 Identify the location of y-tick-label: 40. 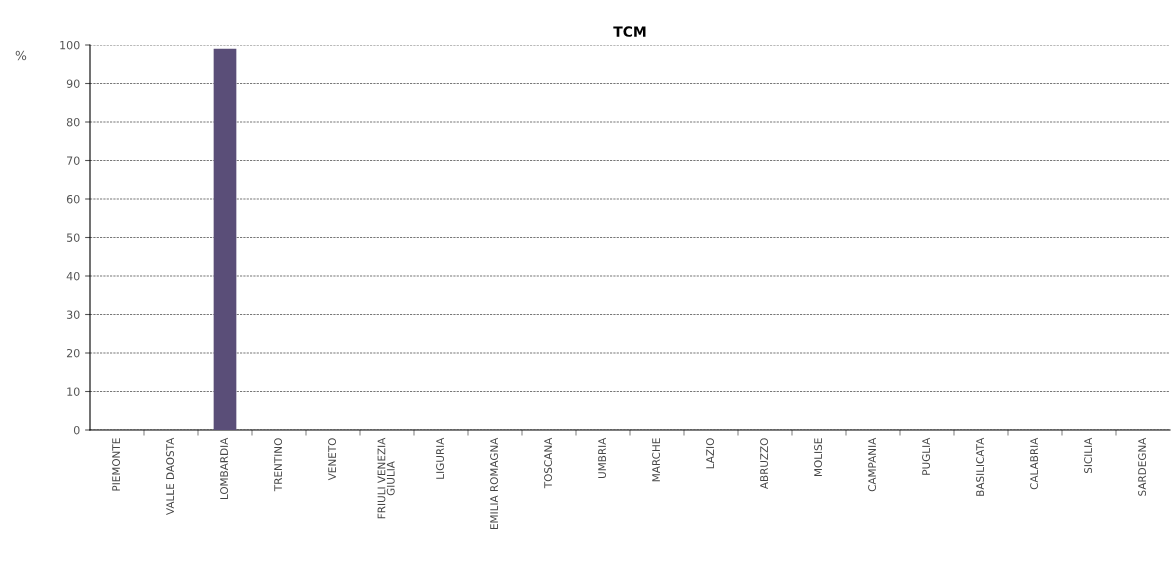
(73, 276).